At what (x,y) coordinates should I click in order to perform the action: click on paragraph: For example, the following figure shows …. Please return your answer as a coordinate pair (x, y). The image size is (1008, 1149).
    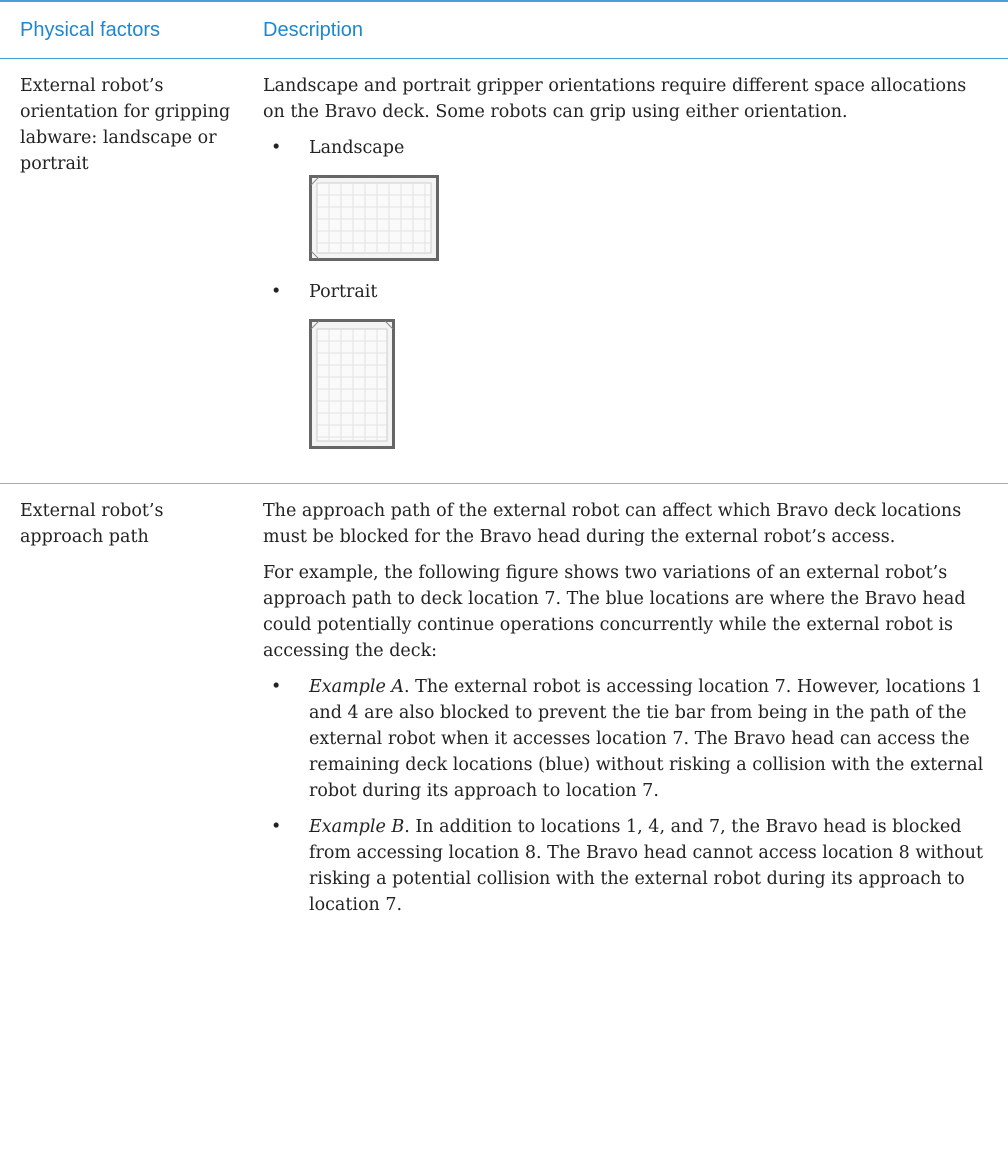
    Looking at the image, I should click on (614, 612).